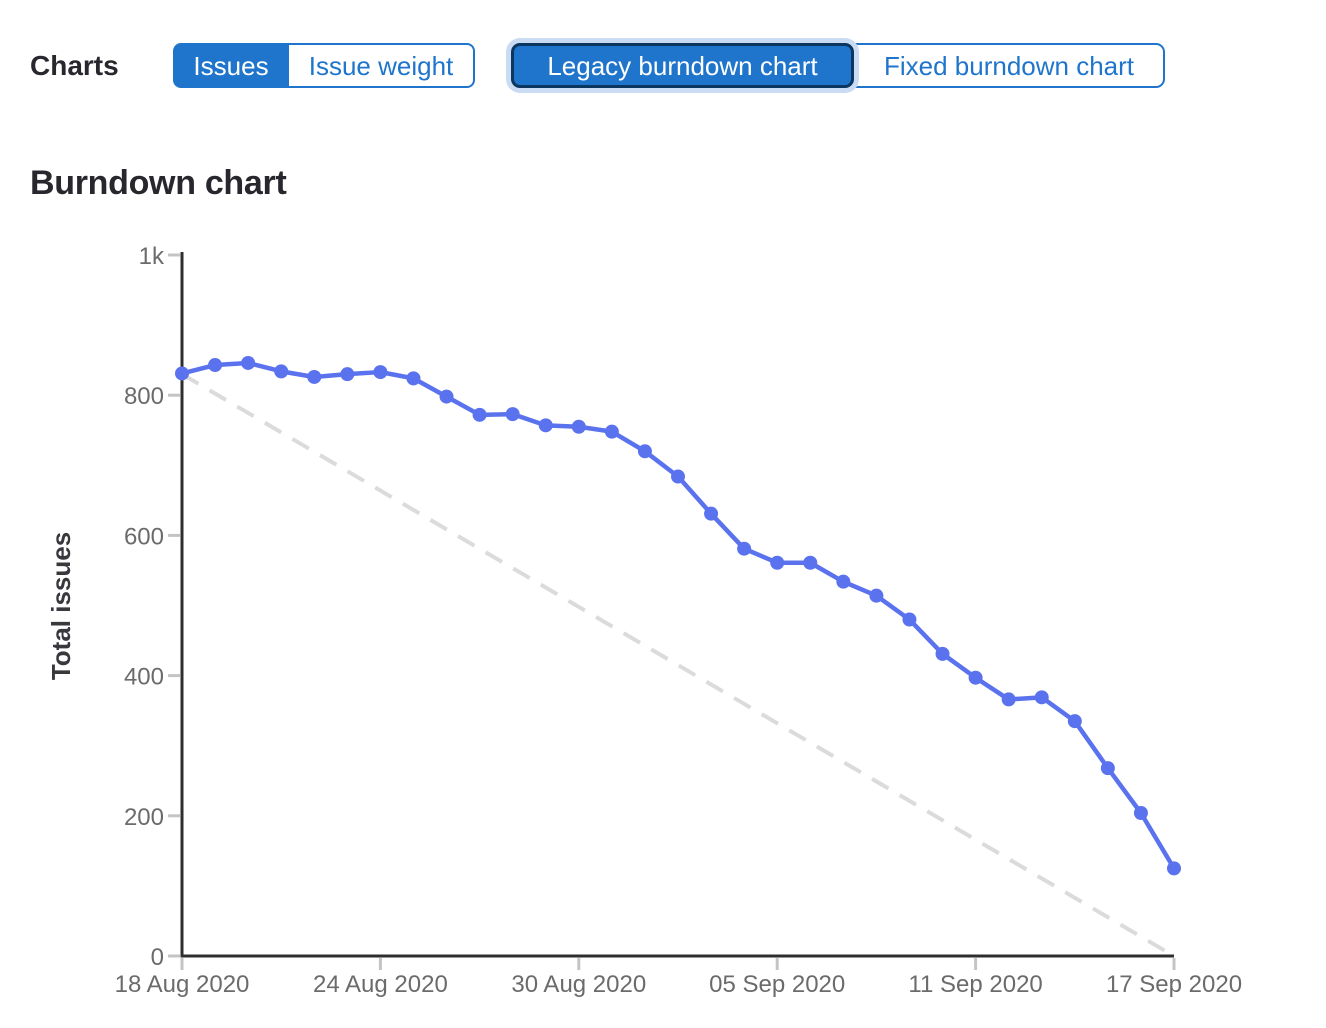 The image size is (1326, 1028). I want to click on y-axis-title: Total issues, so click(61, 606).